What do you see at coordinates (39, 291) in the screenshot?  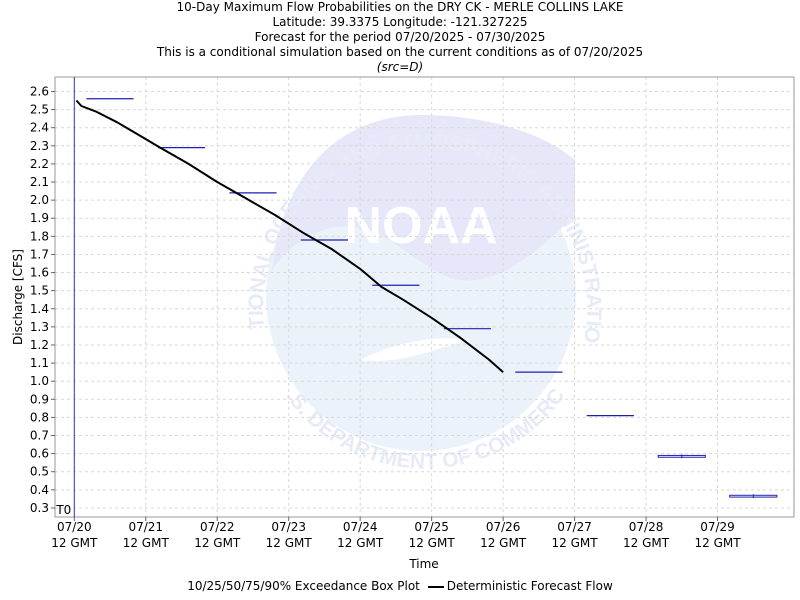 I see `y-tick-label: 1.5` at bounding box center [39, 291].